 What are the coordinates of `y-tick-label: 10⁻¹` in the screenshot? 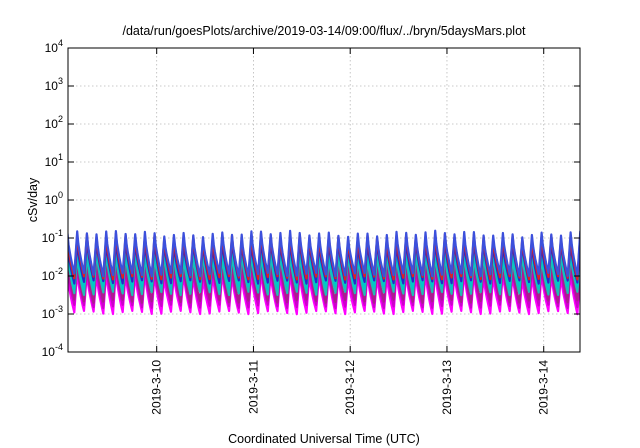 It's located at (52, 236).